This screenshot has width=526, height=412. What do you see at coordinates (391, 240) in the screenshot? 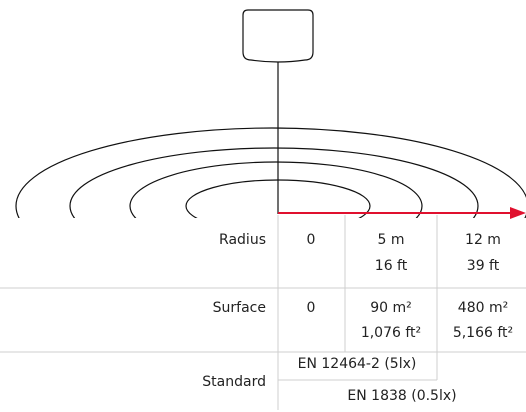
I see `cell-text: 5 m` at bounding box center [391, 240].